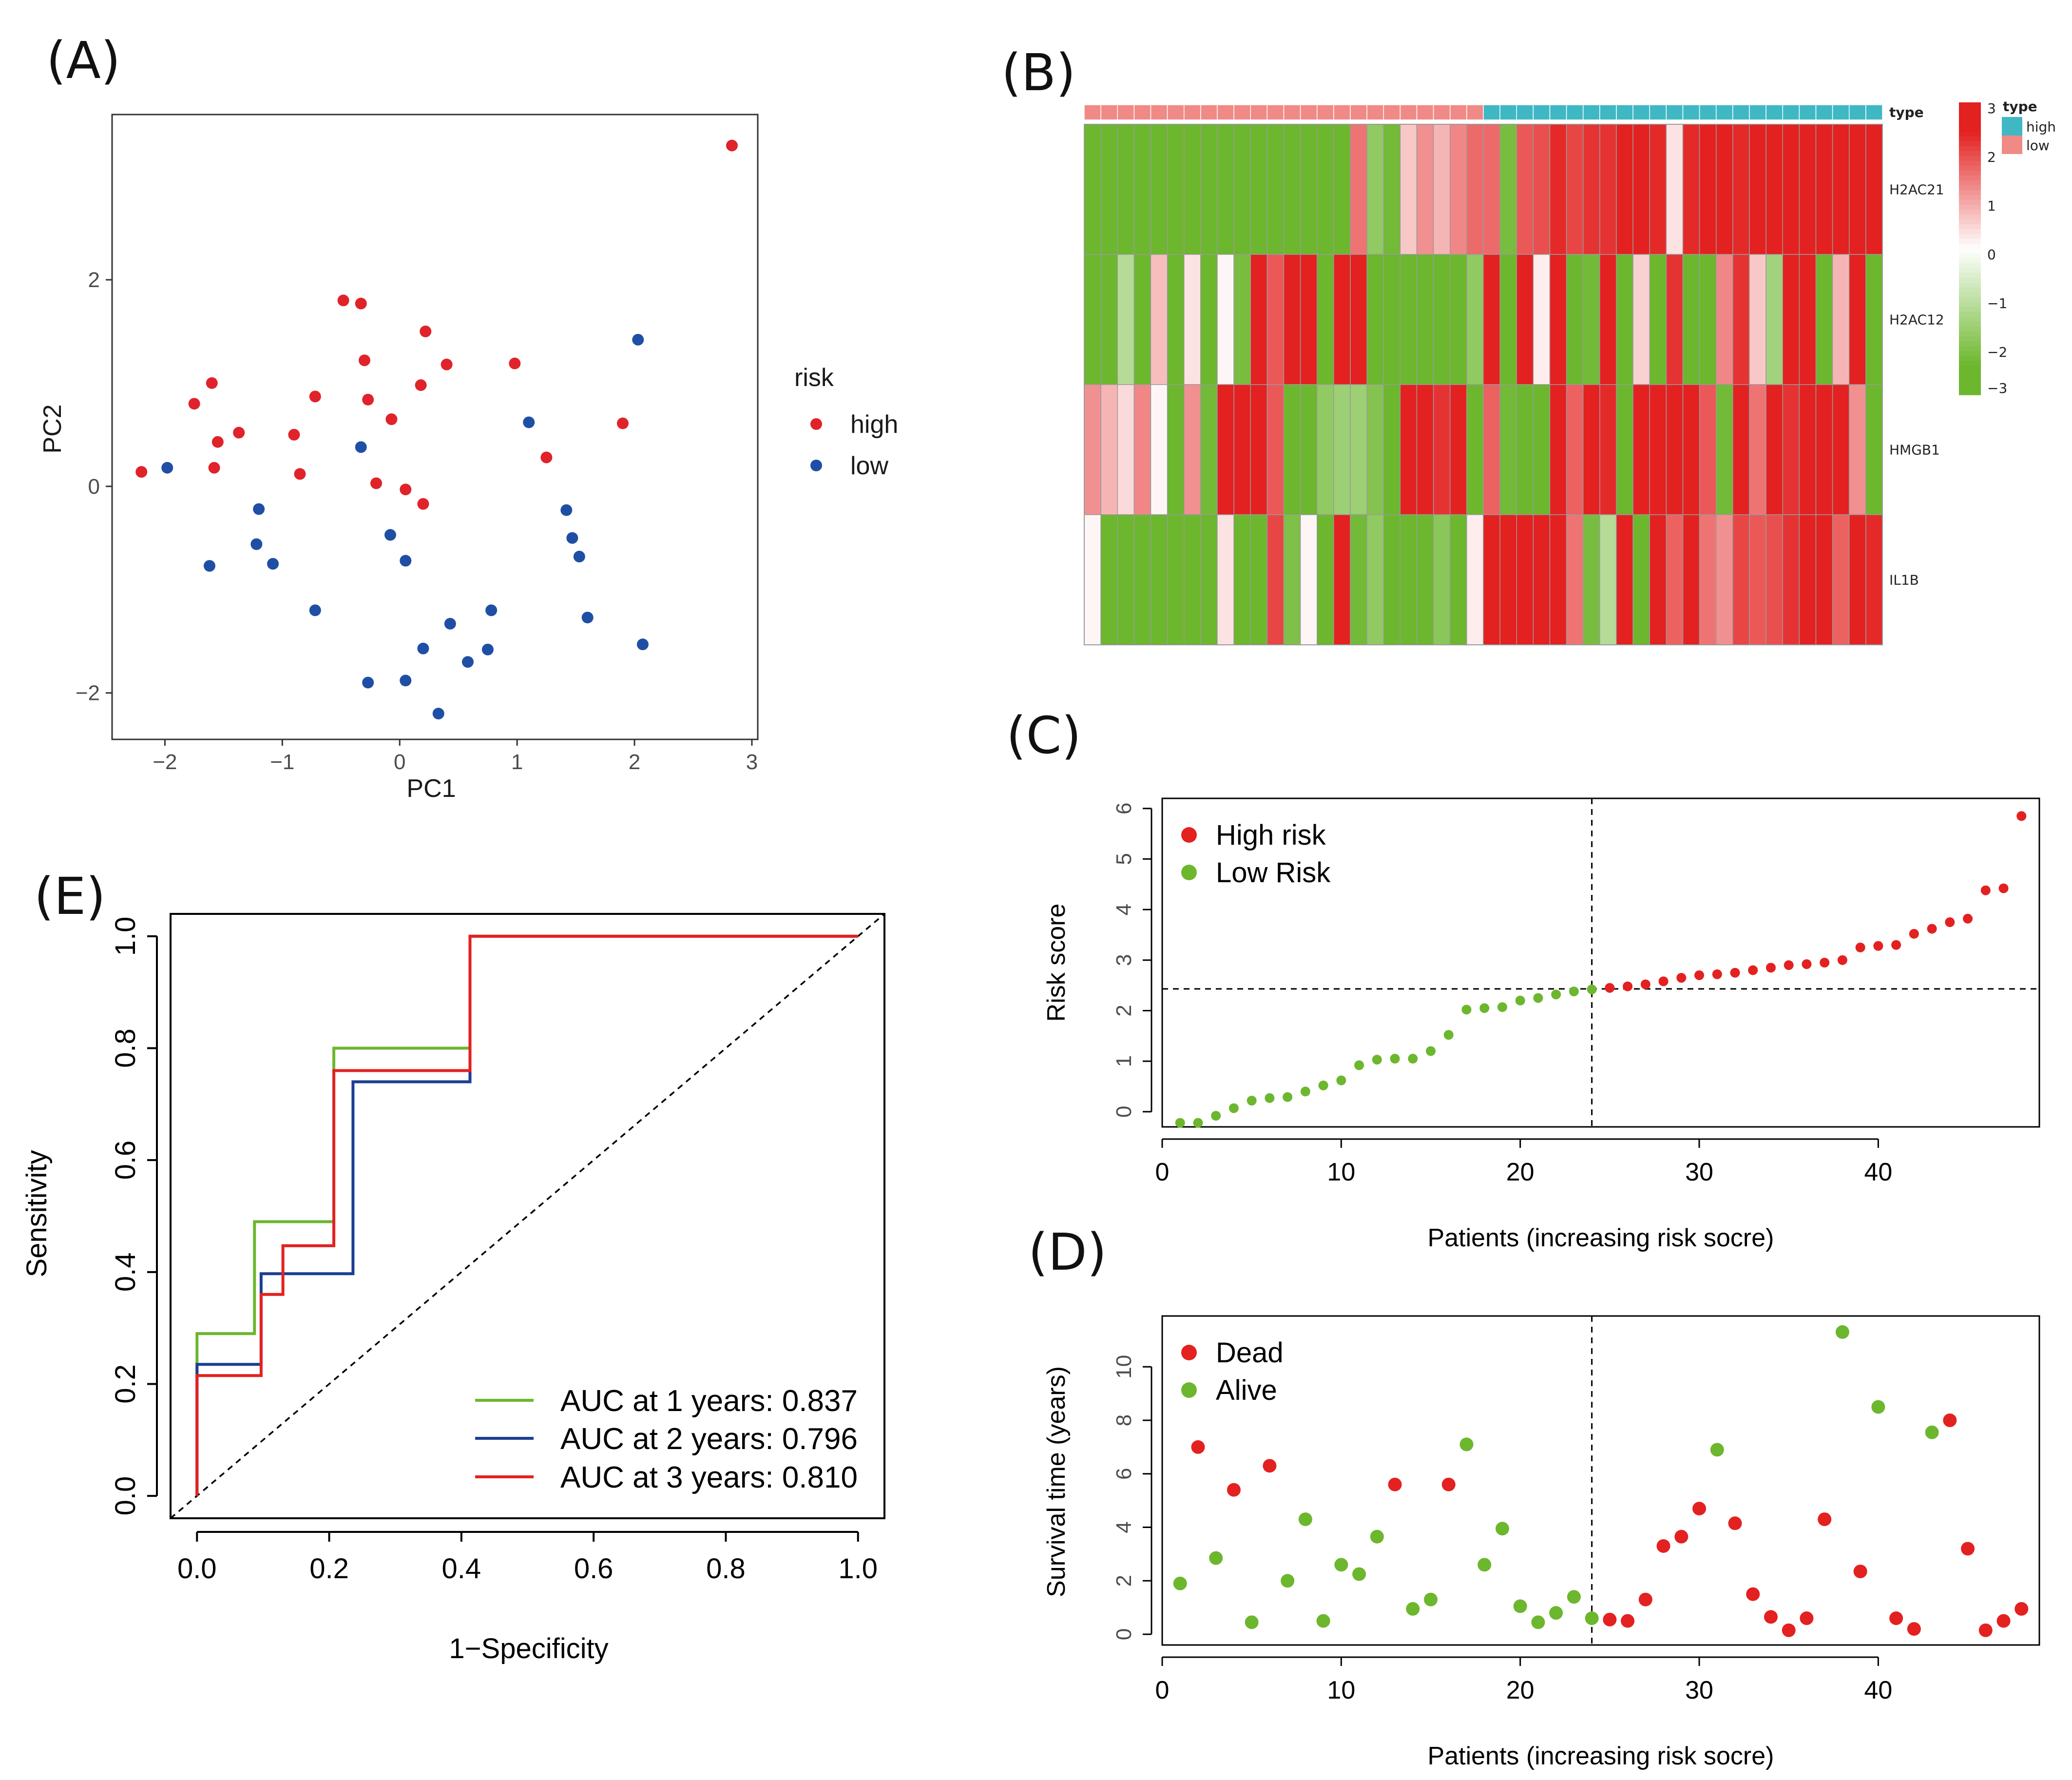 The height and width of the screenshot is (1780, 2072). What do you see at coordinates (709, 1478) in the screenshot?
I see `panel-e-legend-3yr-label: AUC at 3 years: 0.810` at bounding box center [709, 1478].